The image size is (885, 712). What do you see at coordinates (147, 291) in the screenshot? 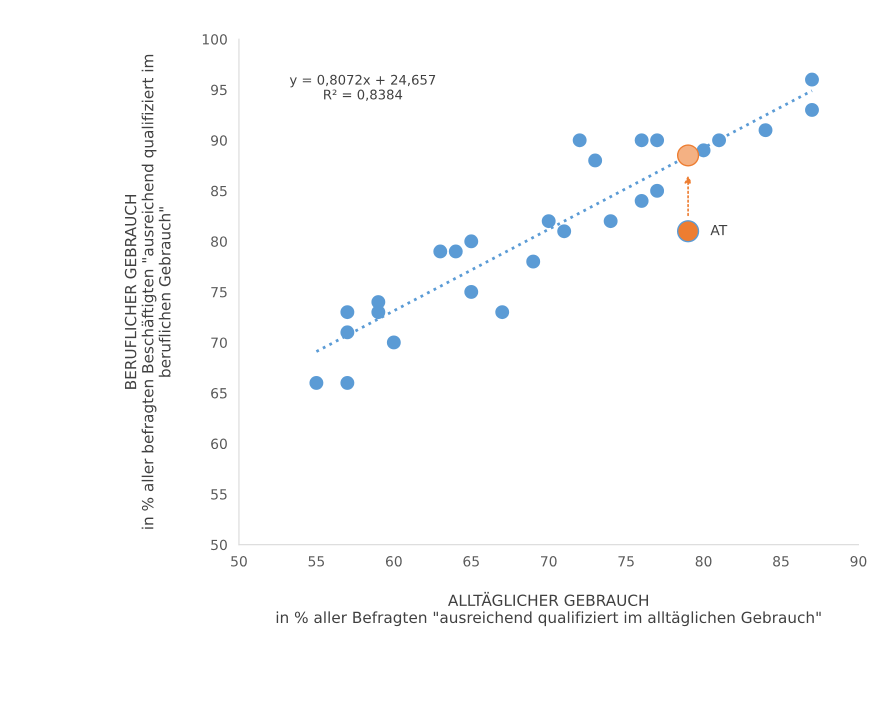
I see `y-axis-title: BERUFLICHER GEBRAUCH in % aller befragten Beschäftigten "ausreichend qualifiziert im beruflichen Gebrauch"` at bounding box center [147, 291].